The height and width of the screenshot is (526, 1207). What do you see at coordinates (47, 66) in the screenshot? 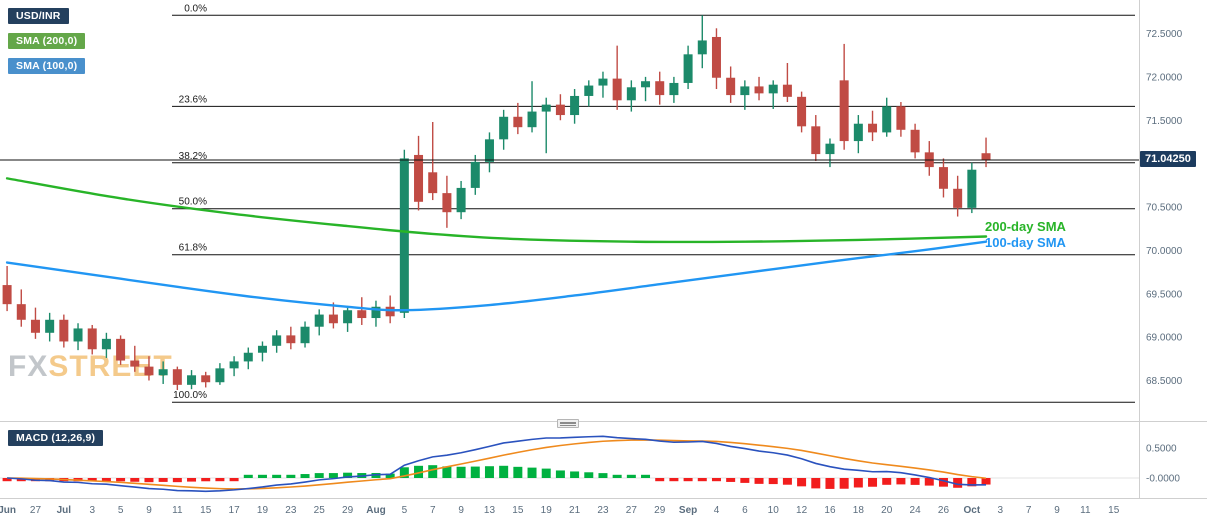
I see `sma100-indicator-badge: SMA (100,0)` at bounding box center [47, 66].